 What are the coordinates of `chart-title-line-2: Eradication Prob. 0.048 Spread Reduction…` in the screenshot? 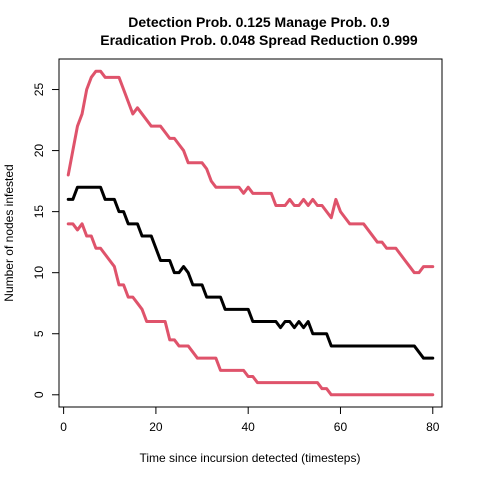 It's located at (259, 40).